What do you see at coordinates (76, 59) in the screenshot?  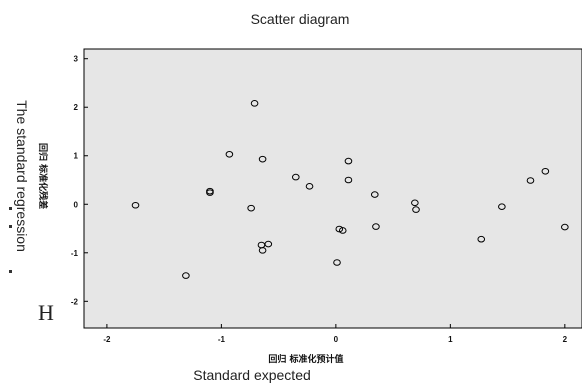 I see `y-tick-label: 3` at bounding box center [76, 59].